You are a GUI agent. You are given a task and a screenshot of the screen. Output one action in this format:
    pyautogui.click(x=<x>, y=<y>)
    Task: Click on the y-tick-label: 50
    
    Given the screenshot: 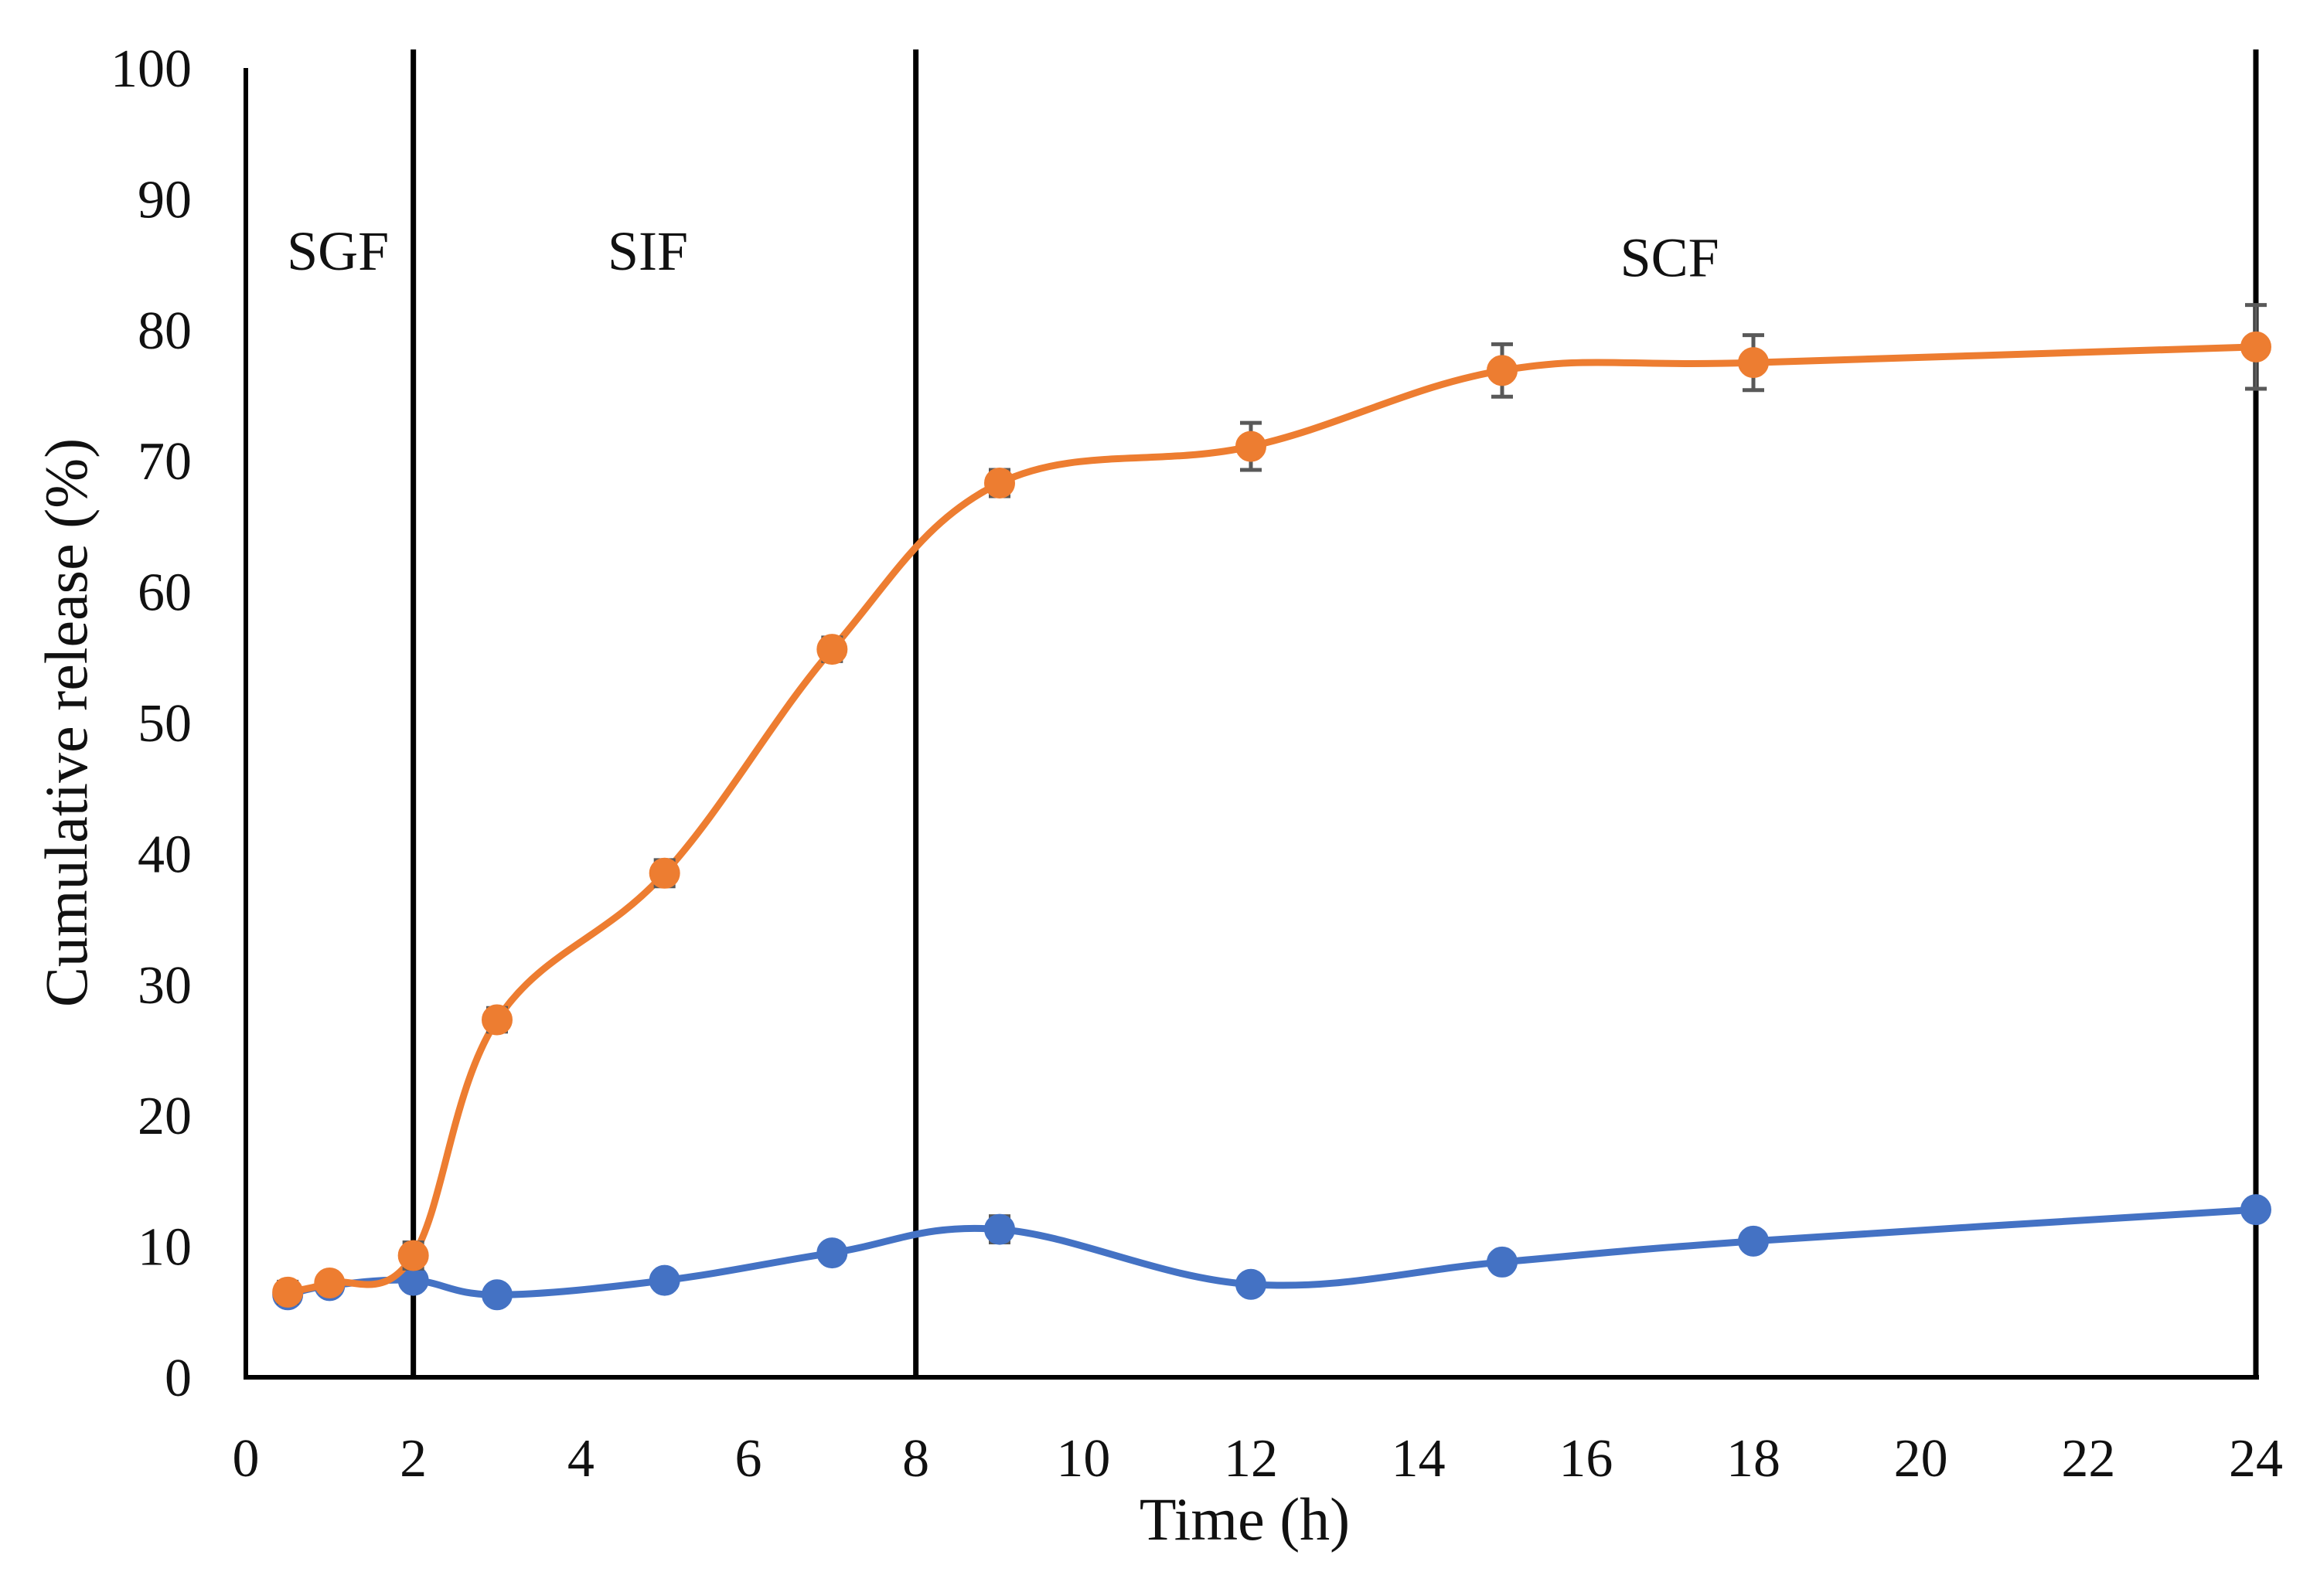 What is the action you would take?
    pyautogui.click(x=165, y=724)
    